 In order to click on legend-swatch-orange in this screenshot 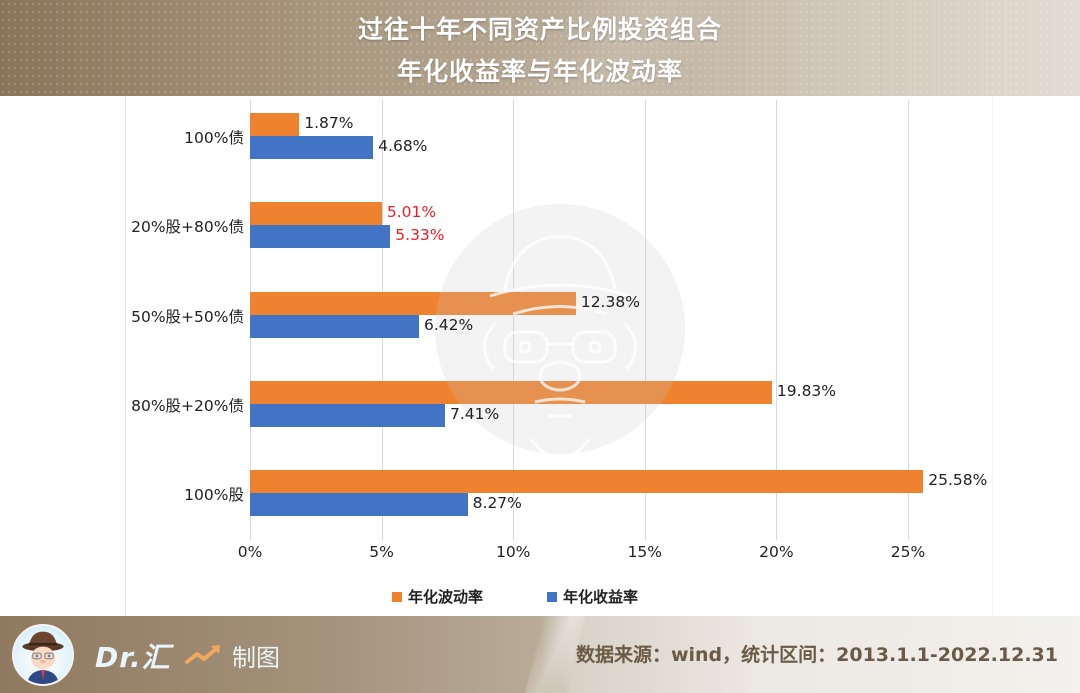, I will do `click(397, 596)`.